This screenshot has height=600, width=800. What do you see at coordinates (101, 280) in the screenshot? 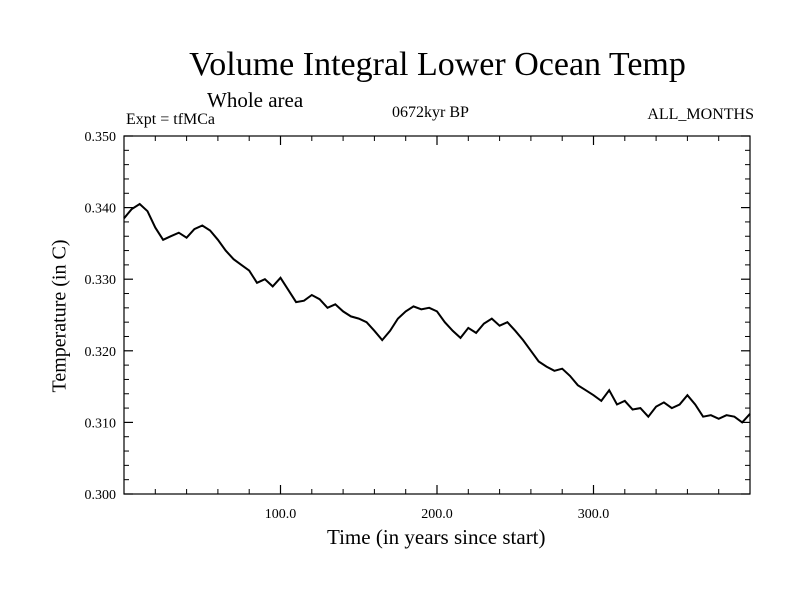
I see `y-tick-label: 0.330` at bounding box center [101, 280].